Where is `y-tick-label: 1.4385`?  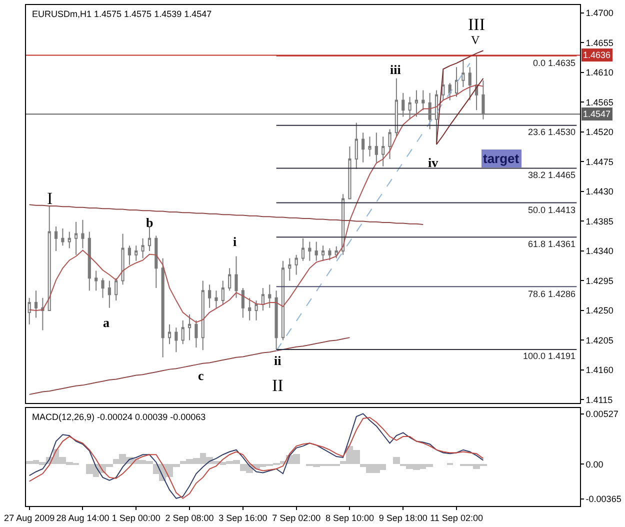 y-tick-label: 1.4385 is located at coordinates (600, 221).